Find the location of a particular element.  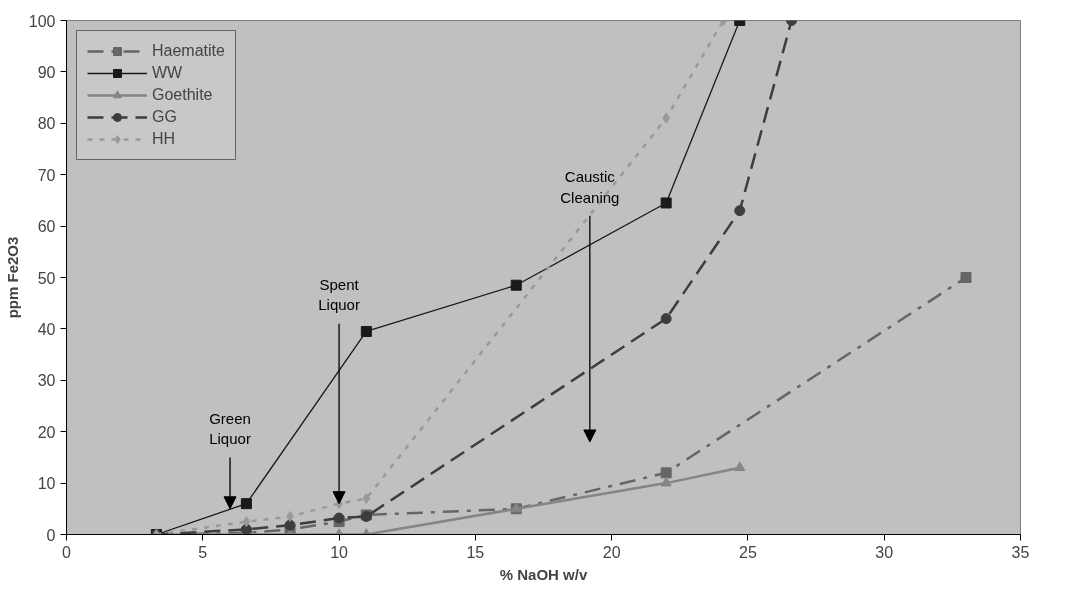

annotation: Spent Liquor is located at coordinates (339, 295).